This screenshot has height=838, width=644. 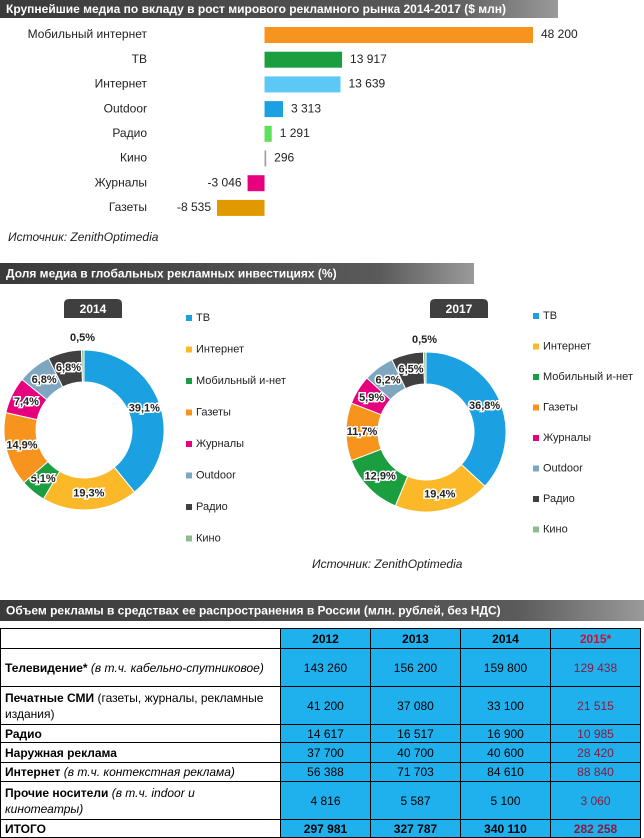 I want to click on row-note: (газеты, журналы, рекламные издания), so click(x=134, y=705).